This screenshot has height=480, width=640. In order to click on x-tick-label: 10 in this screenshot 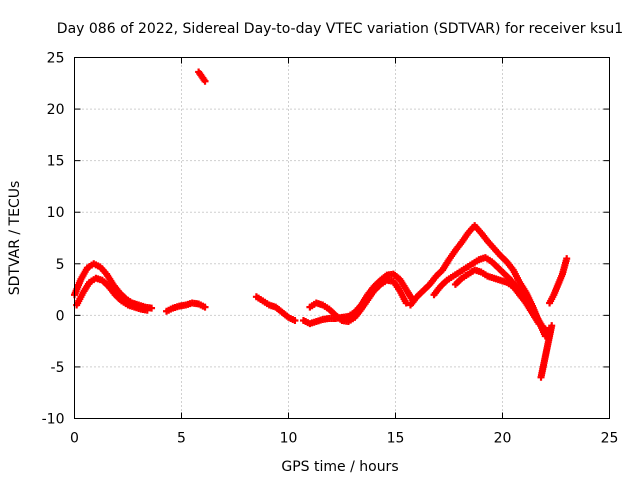, I will do `click(289, 439)`.